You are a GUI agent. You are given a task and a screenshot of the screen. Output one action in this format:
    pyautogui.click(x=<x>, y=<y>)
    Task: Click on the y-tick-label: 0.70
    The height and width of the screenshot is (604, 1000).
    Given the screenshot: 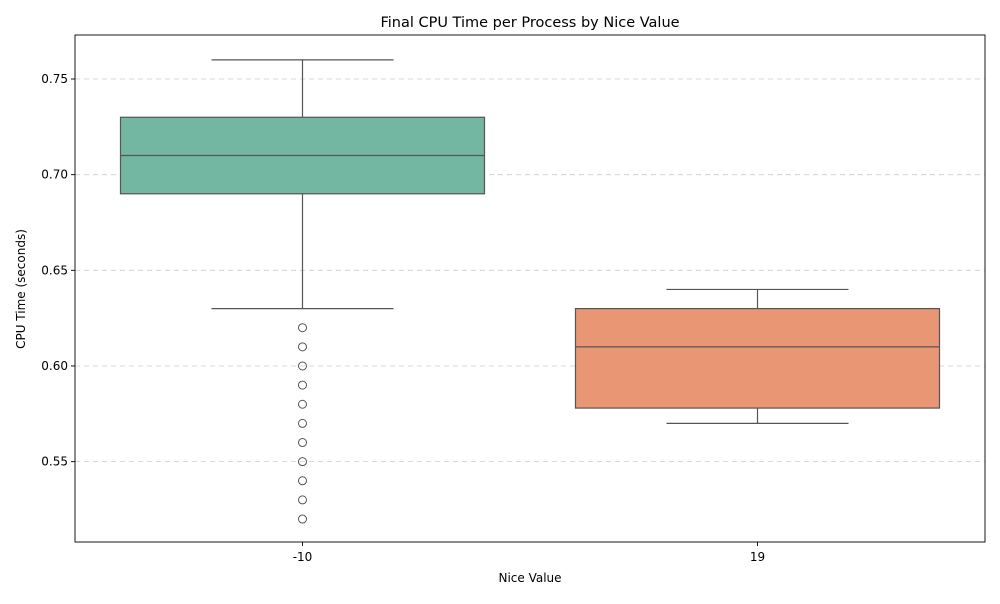 What is the action you would take?
    pyautogui.click(x=54, y=175)
    